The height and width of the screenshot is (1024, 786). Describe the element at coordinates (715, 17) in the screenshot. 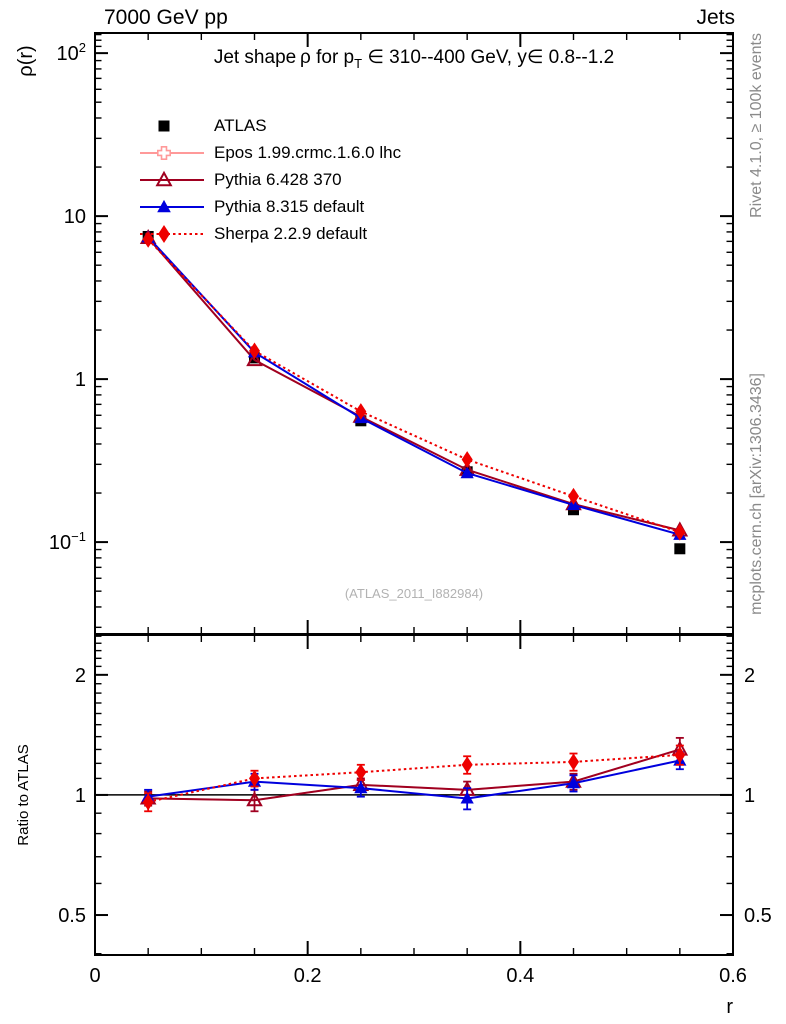

I see `analysis-header: Jets` at that location.